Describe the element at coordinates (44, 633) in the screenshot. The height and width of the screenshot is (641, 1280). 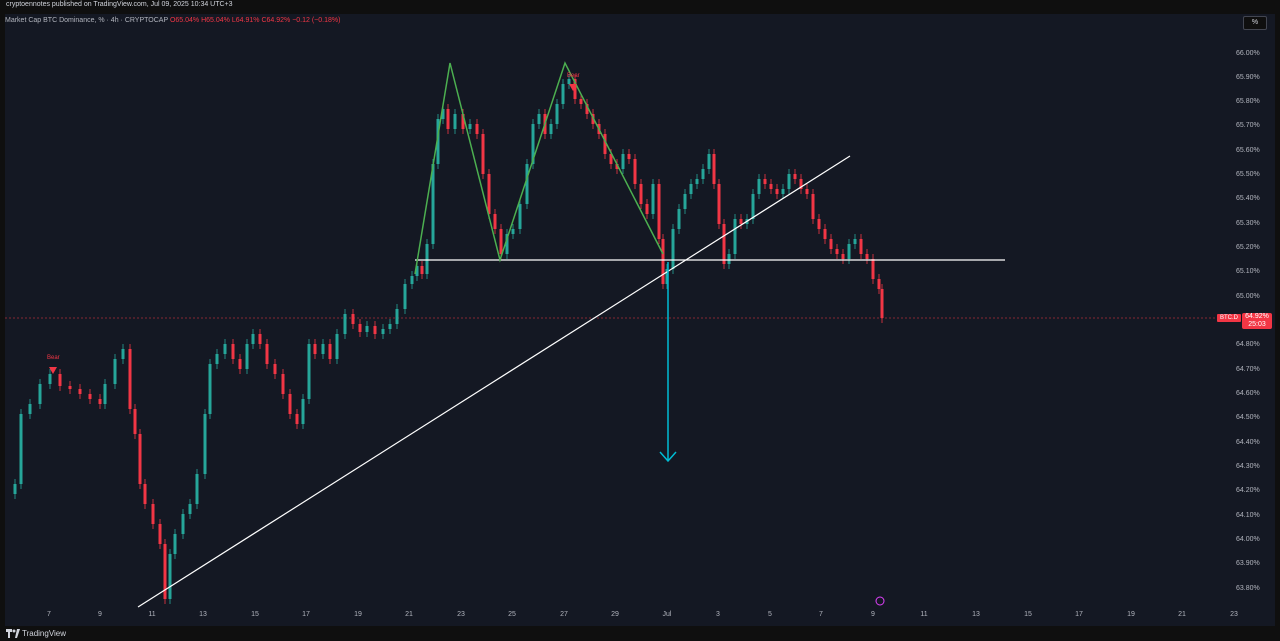
I see `brand-name: TradingView` at that location.